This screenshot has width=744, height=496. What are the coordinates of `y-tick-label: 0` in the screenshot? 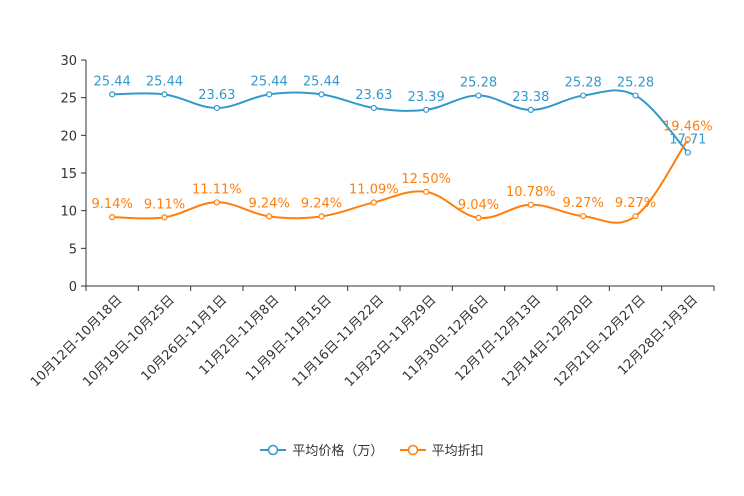 It's located at (73, 287).